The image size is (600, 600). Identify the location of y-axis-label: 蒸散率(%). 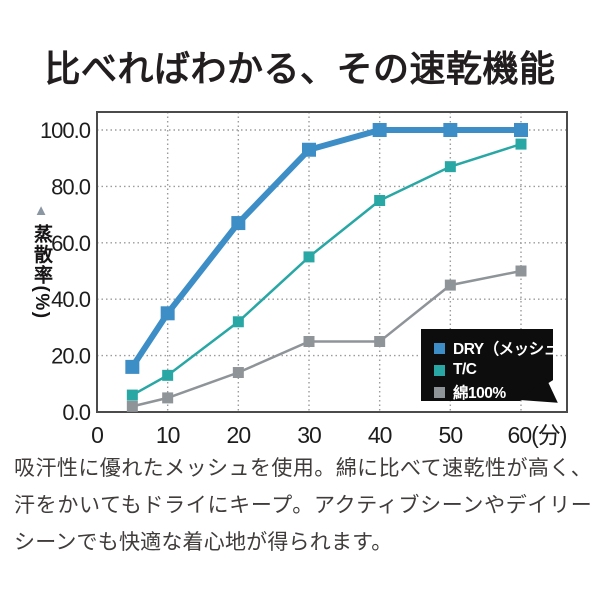
(41, 272).